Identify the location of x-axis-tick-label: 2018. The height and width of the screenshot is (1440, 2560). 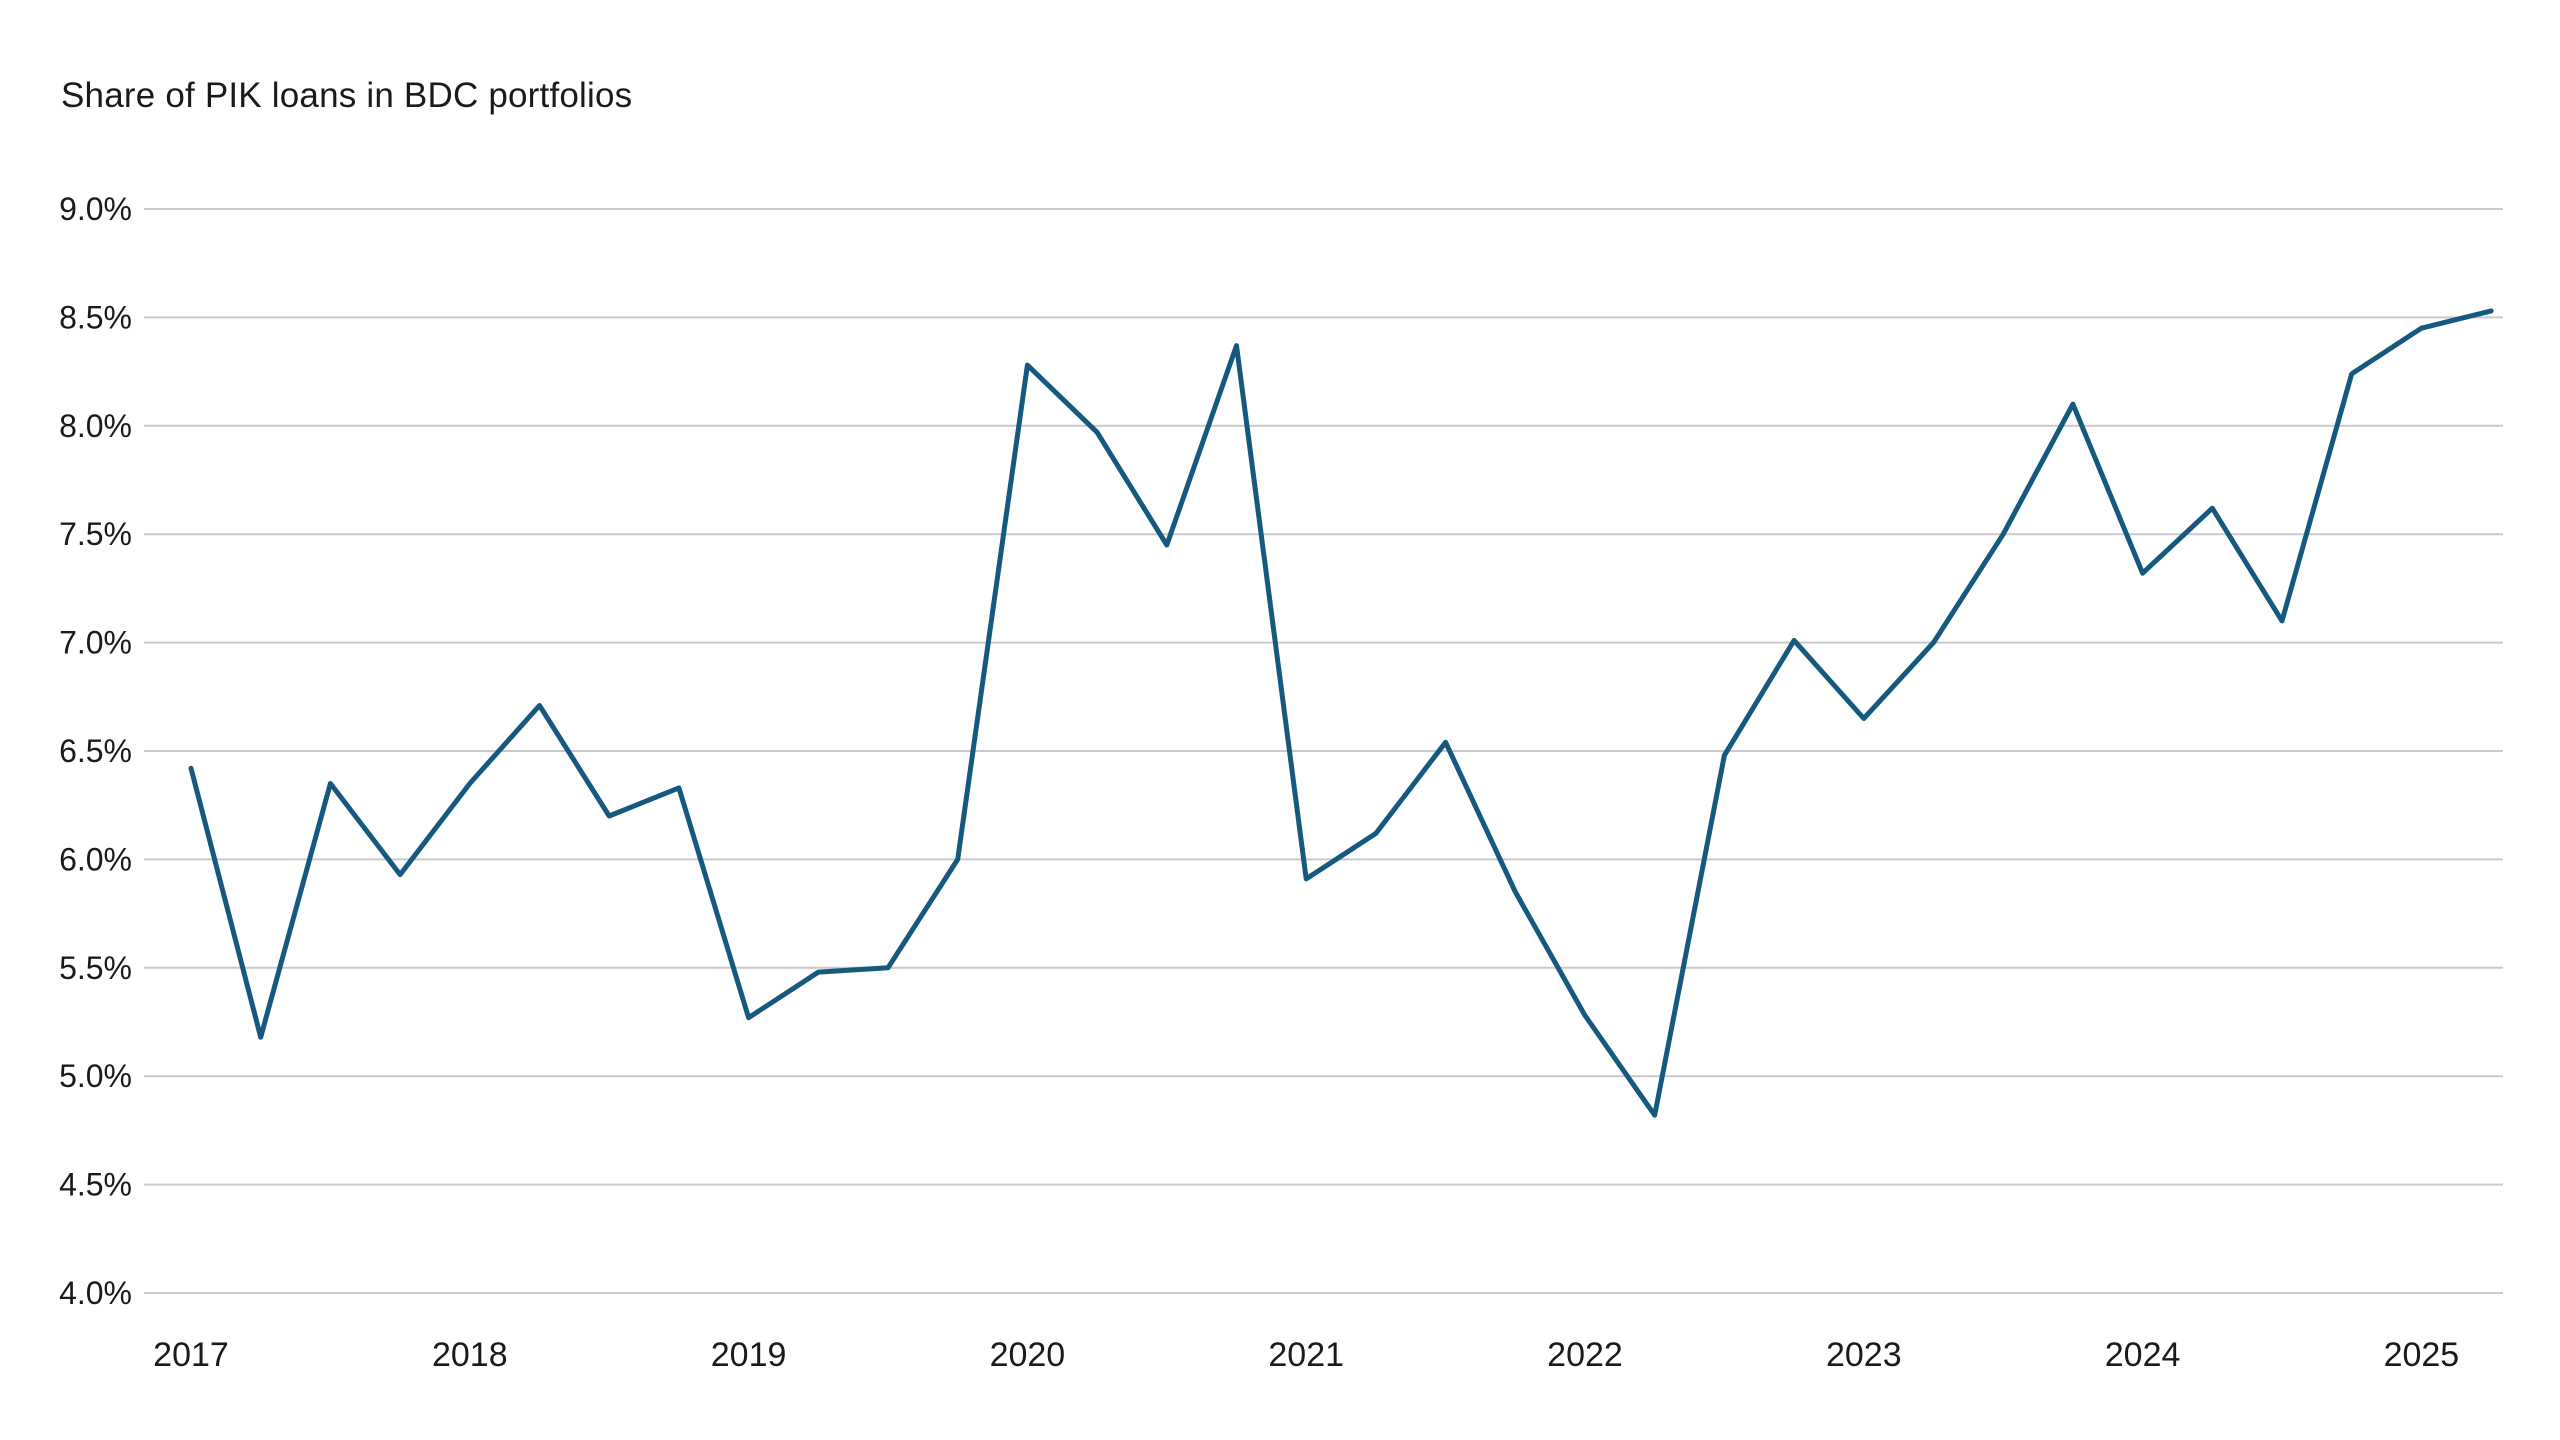
(470, 1355).